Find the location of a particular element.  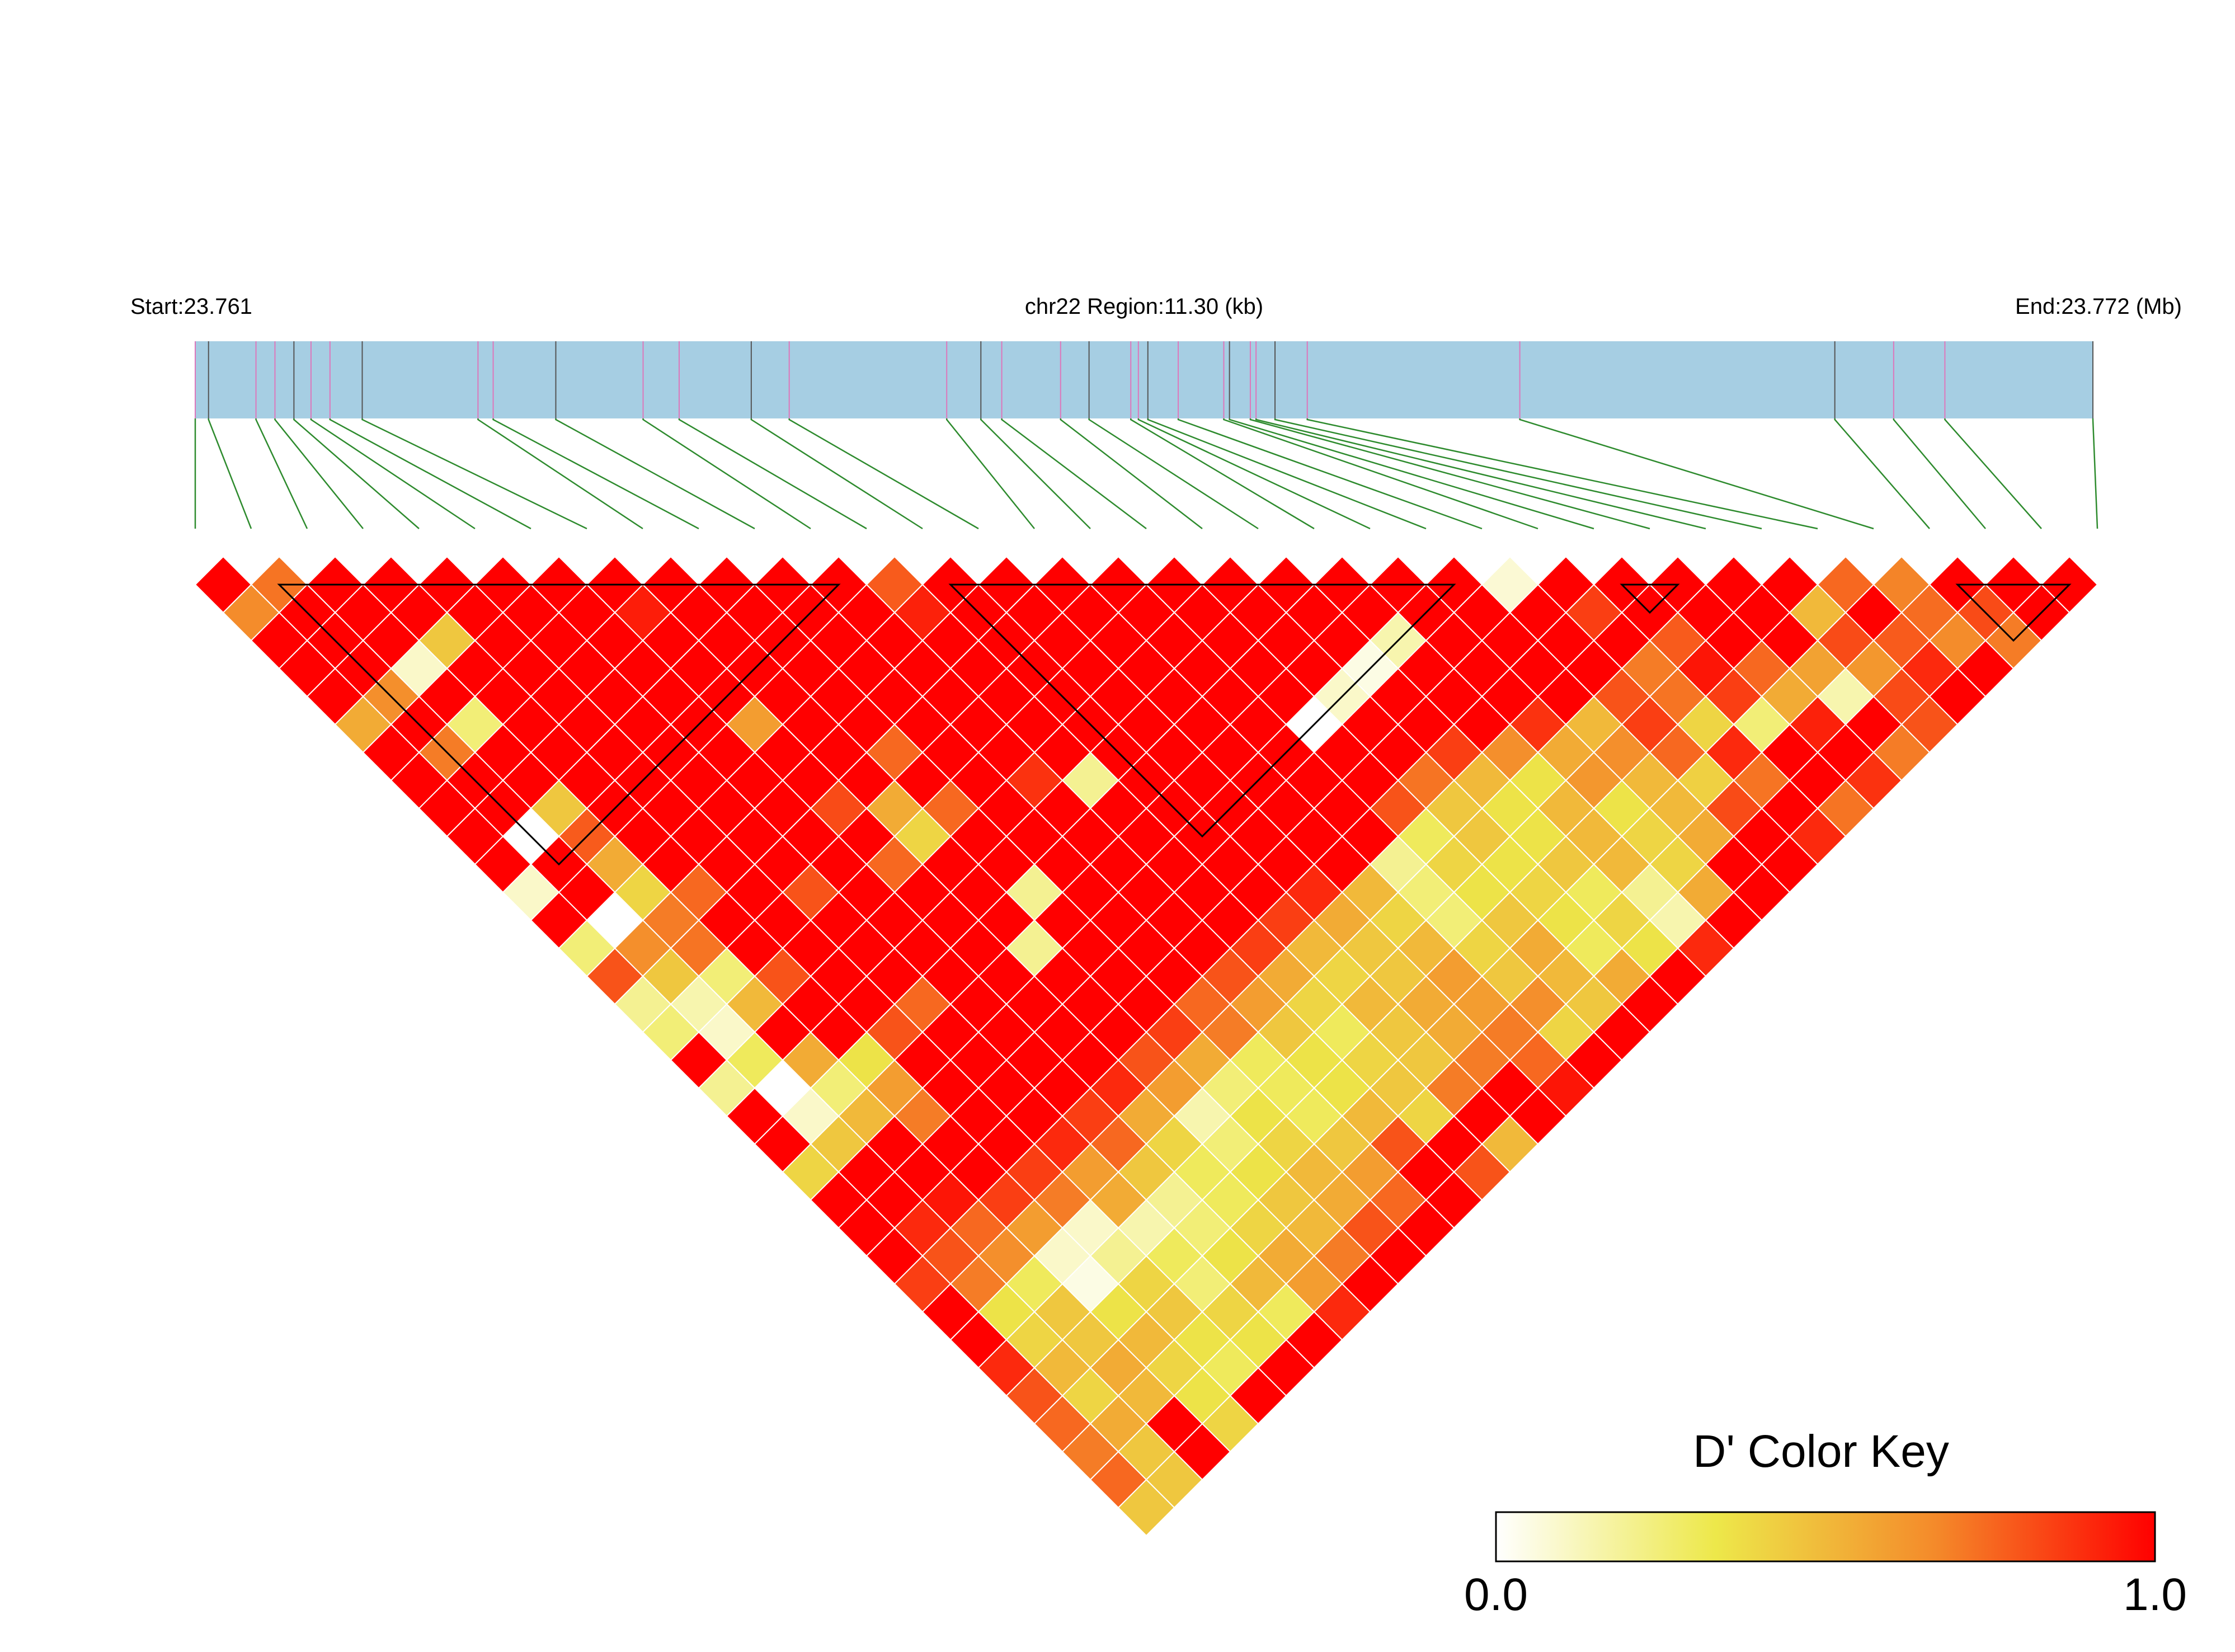

color-key: D' Color Key 0.0 1.0 is located at coordinates (1825, 1523).